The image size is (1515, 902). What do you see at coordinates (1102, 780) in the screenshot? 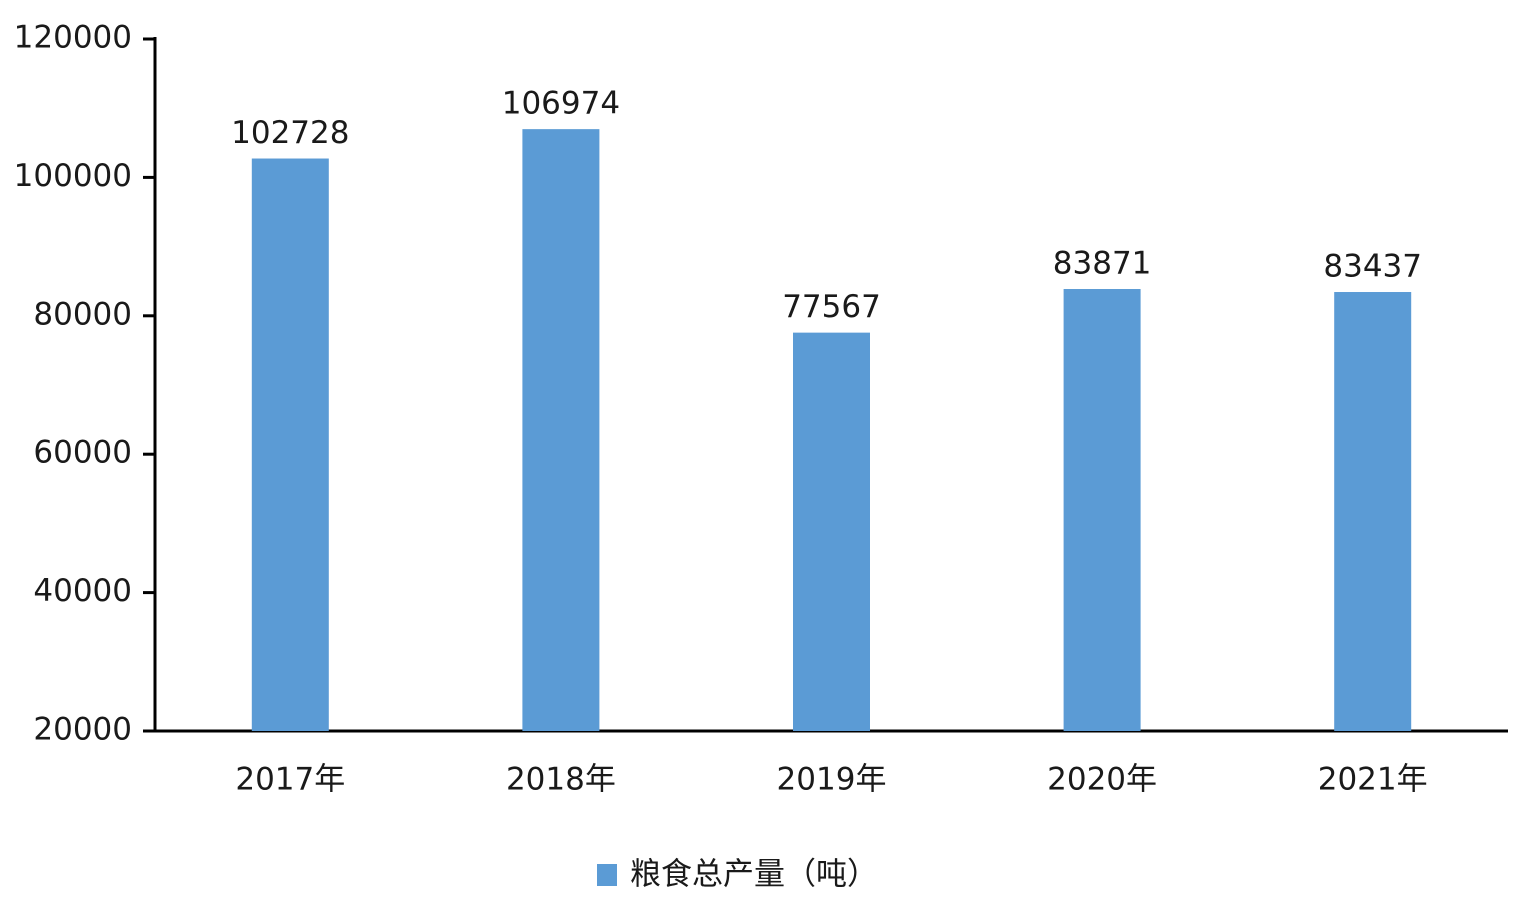
I see `x-tick-label: 2020年` at bounding box center [1102, 780].